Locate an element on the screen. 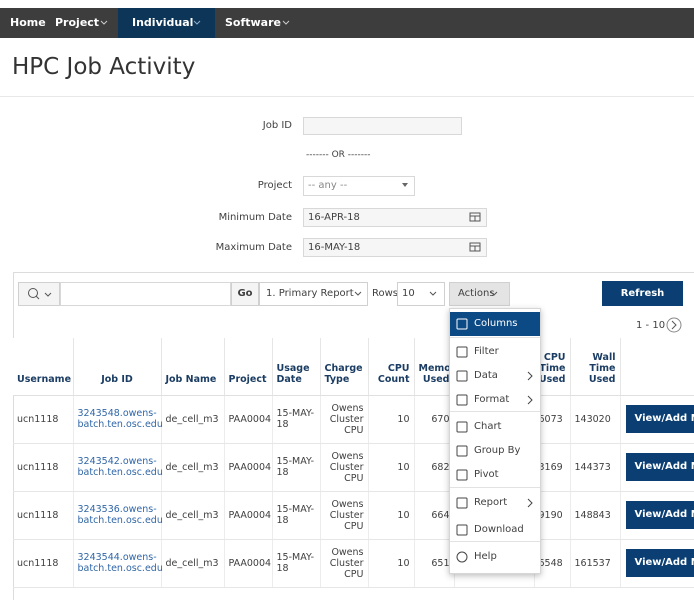  pagination: 1 - 10 is located at coordinates (651, 325).